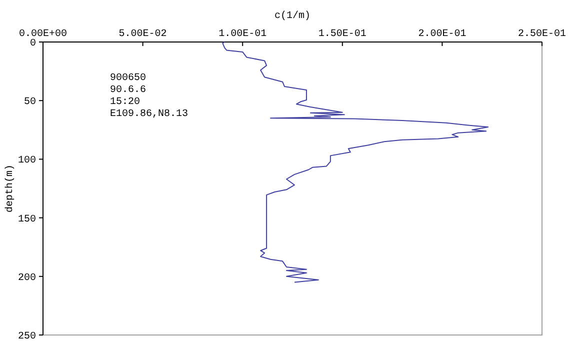 Image resolution: width=570 pixels, height=350 pixels. I want to click on x-tick-label: 2.50E-01, so click(542, 34).